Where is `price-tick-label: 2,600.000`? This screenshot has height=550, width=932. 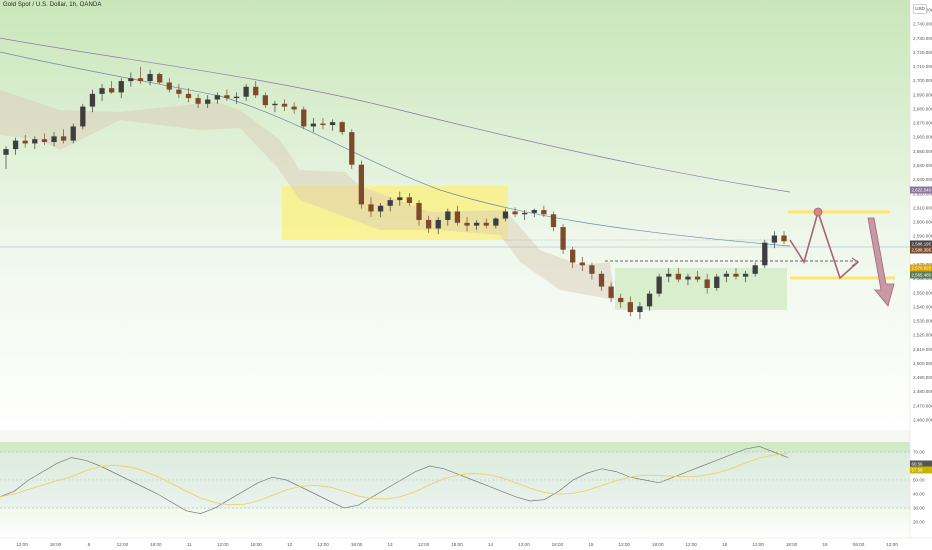 price-tick-label: 2,600.000 is located at coordinates (922, 222).